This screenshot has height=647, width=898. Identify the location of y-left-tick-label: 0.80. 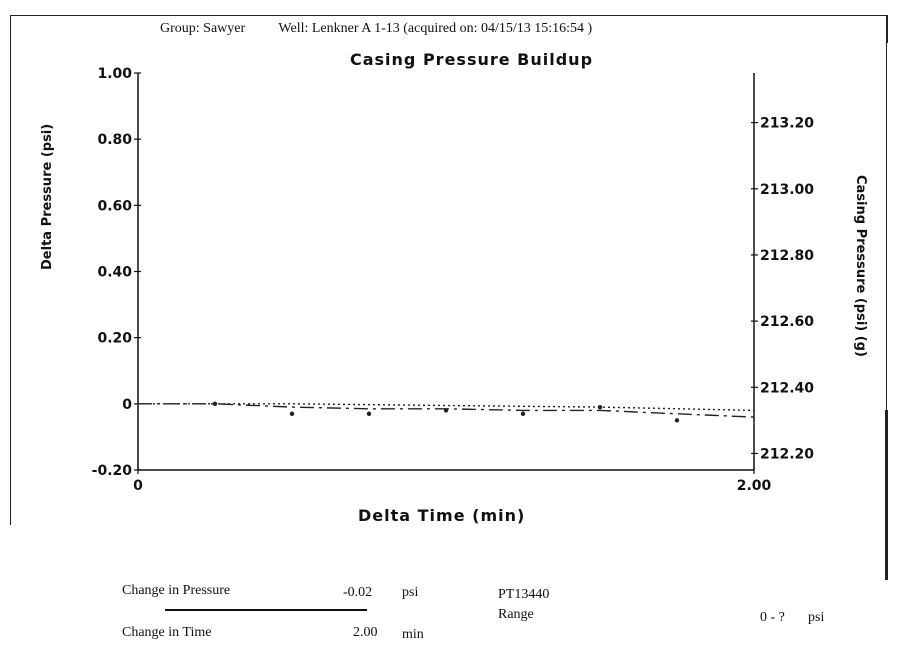
(114, 140).